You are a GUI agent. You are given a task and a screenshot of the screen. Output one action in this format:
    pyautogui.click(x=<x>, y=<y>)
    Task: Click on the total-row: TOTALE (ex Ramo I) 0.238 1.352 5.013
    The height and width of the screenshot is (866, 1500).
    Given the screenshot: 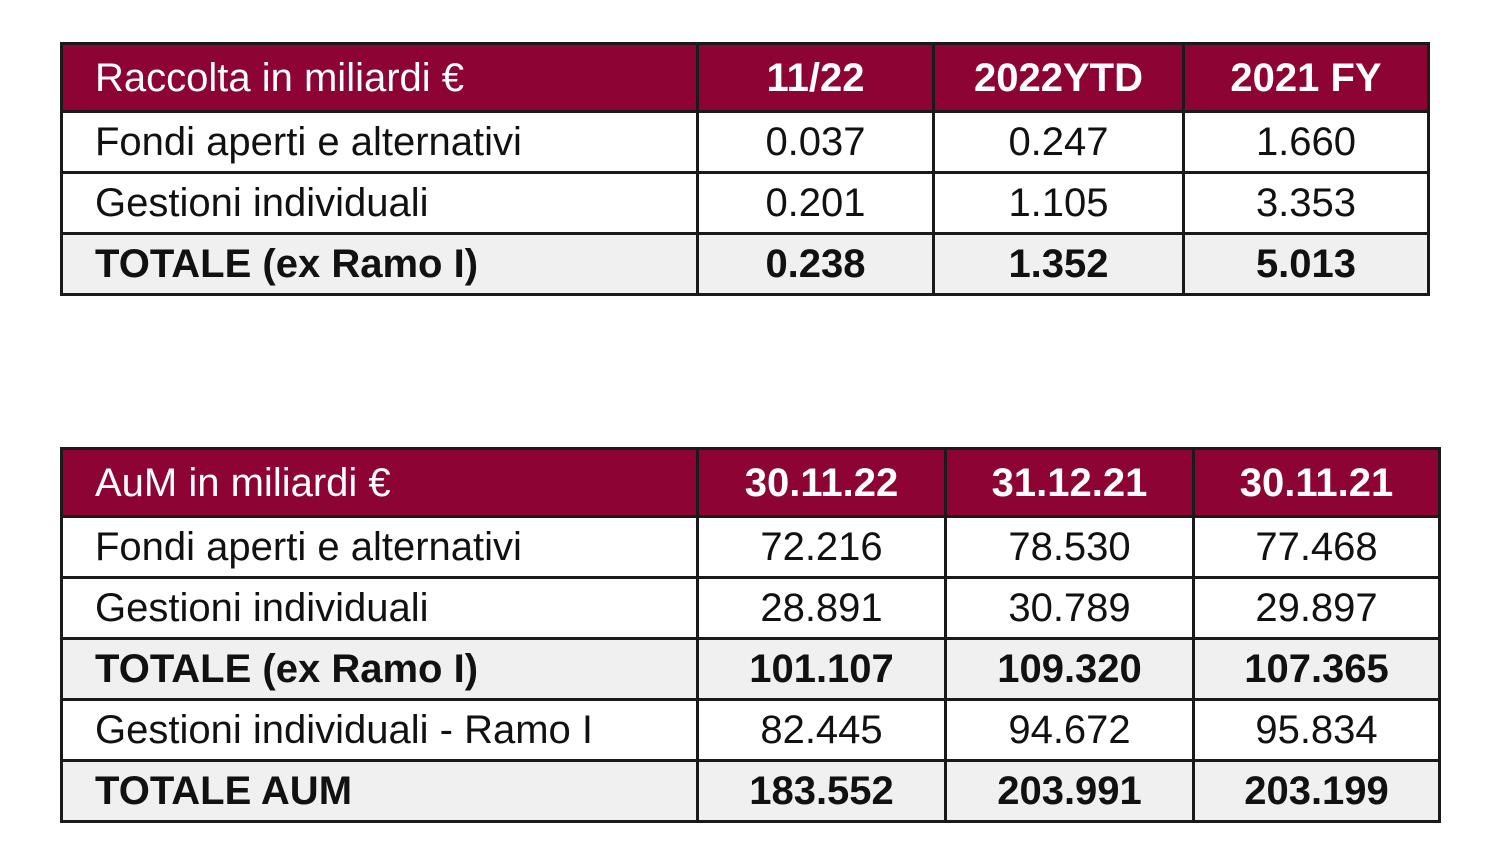 What is the action you would take?
    pyautogui.click(x=745, y=264)
    